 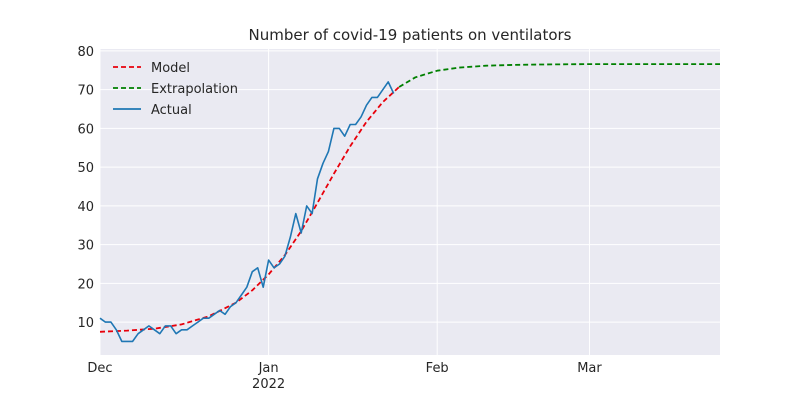 I want to click on y-tick-label: 40, so click(x=85, y=207).